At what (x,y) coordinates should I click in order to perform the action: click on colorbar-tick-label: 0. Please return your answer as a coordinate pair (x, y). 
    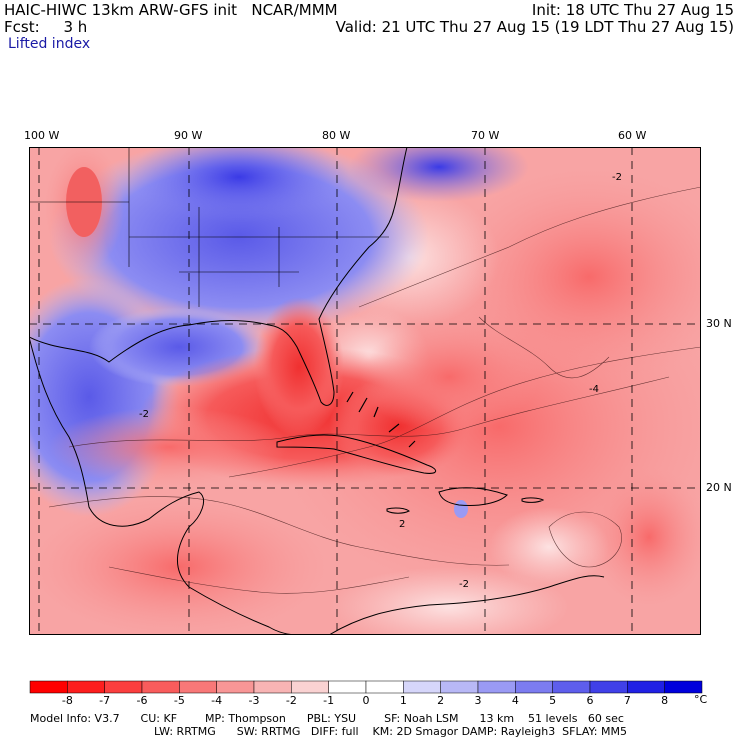
    Looking at the image, I should click on (366, 700).